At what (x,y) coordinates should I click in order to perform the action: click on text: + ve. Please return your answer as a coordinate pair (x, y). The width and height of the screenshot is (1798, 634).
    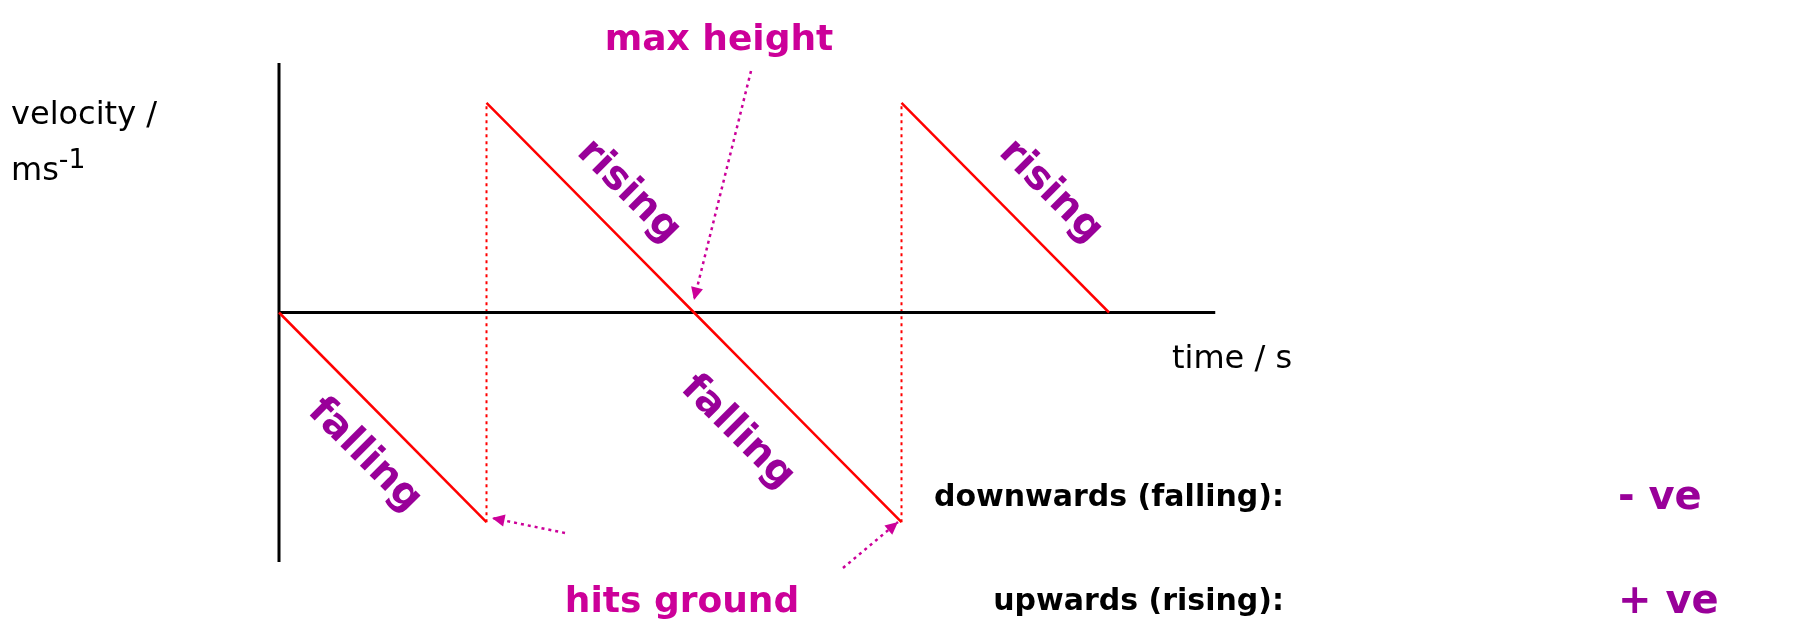
    Looking at the image, I should click on (1668, 599).